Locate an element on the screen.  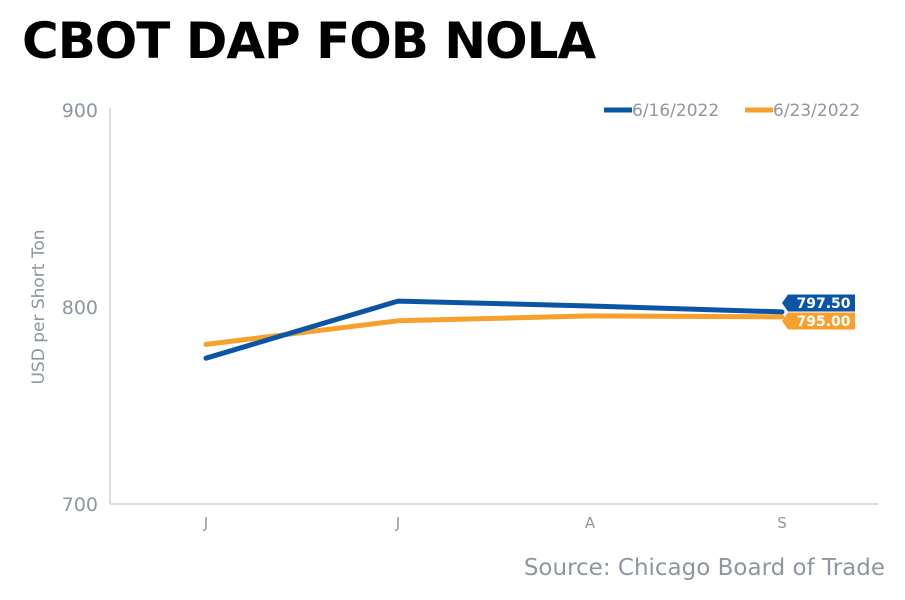
series-line-6-23-2022 is located at coordinates (494, 330).